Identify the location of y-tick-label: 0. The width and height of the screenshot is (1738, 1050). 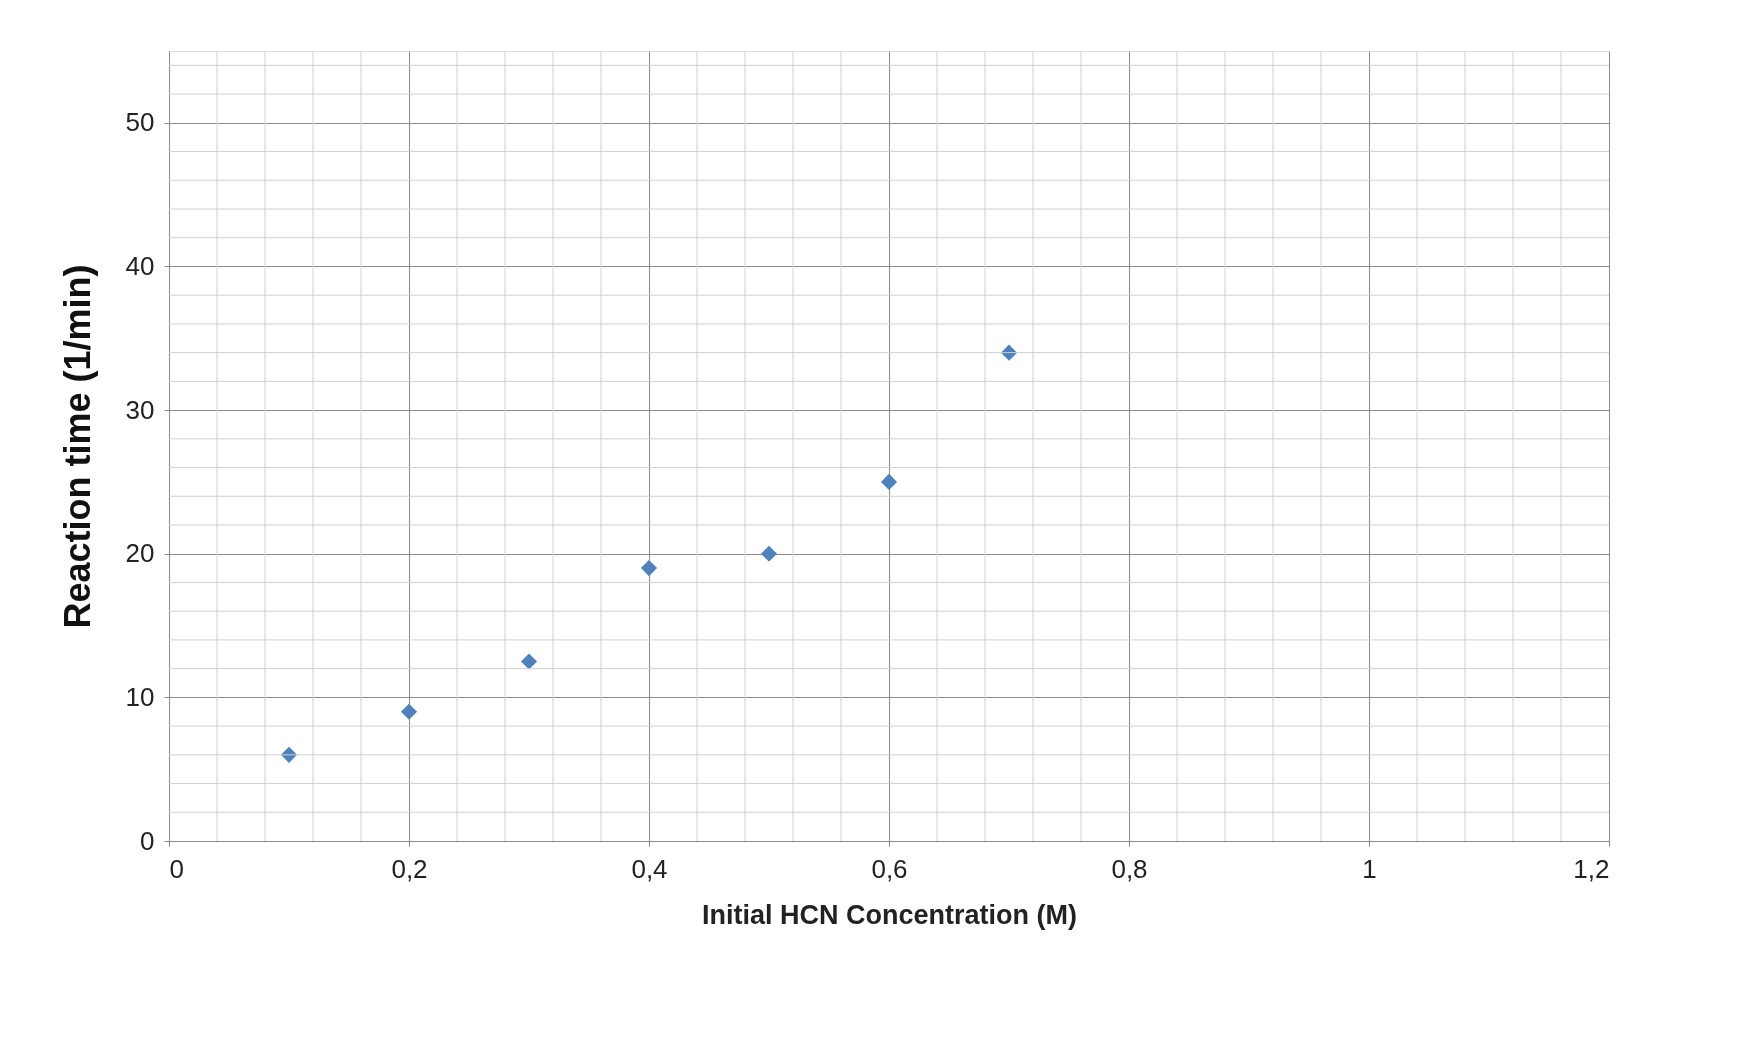
(147, 840).